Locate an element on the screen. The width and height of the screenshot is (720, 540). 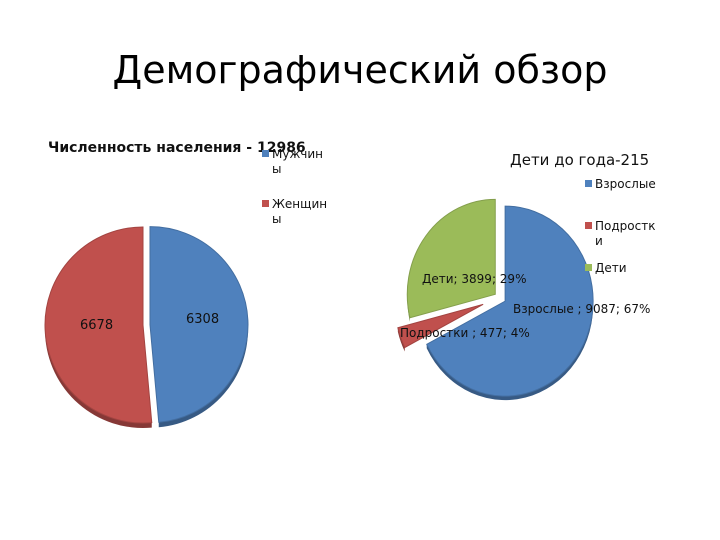
c2-data-label-1: Подростки ; 477; 4% is located at coordinates (465, 333).